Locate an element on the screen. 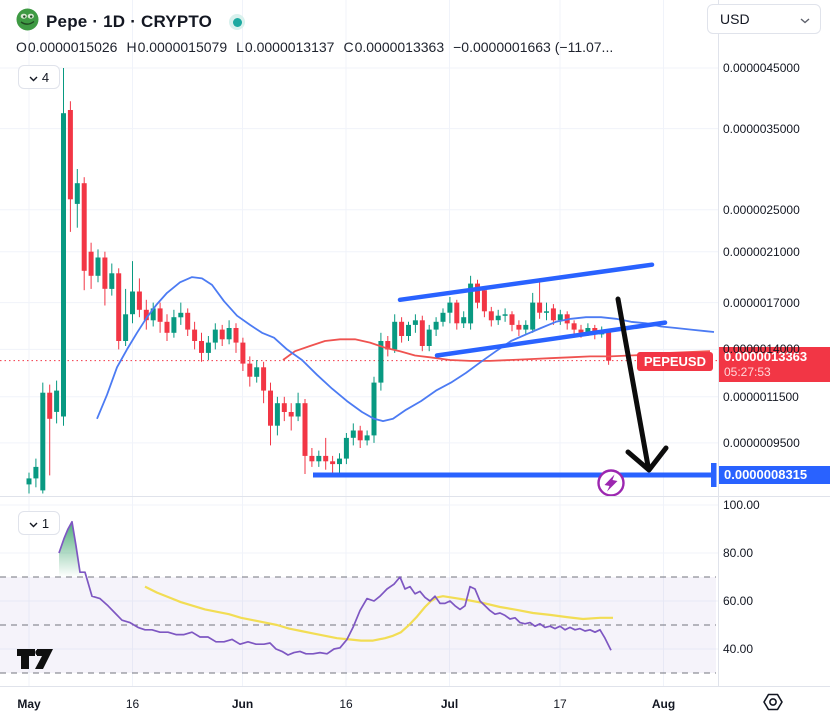  main-pane-indicators-toggle: 4 is located at coordinates (39, 77).